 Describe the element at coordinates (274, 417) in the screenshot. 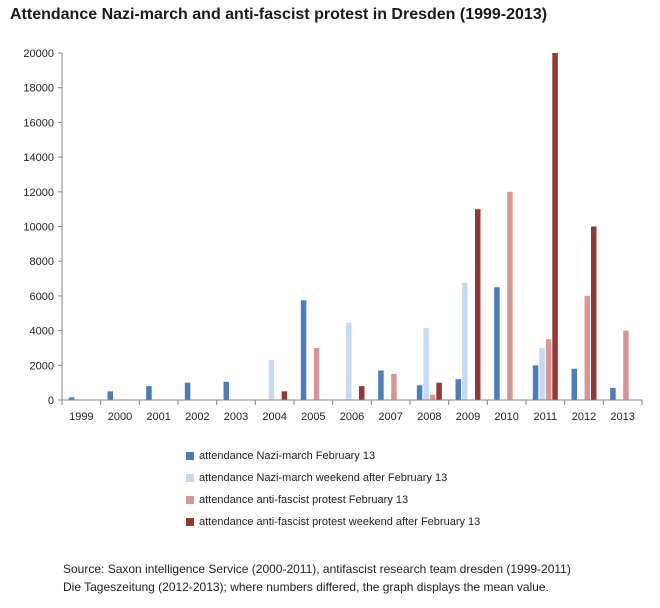

I see `x-tick-label: 2004` at that location.